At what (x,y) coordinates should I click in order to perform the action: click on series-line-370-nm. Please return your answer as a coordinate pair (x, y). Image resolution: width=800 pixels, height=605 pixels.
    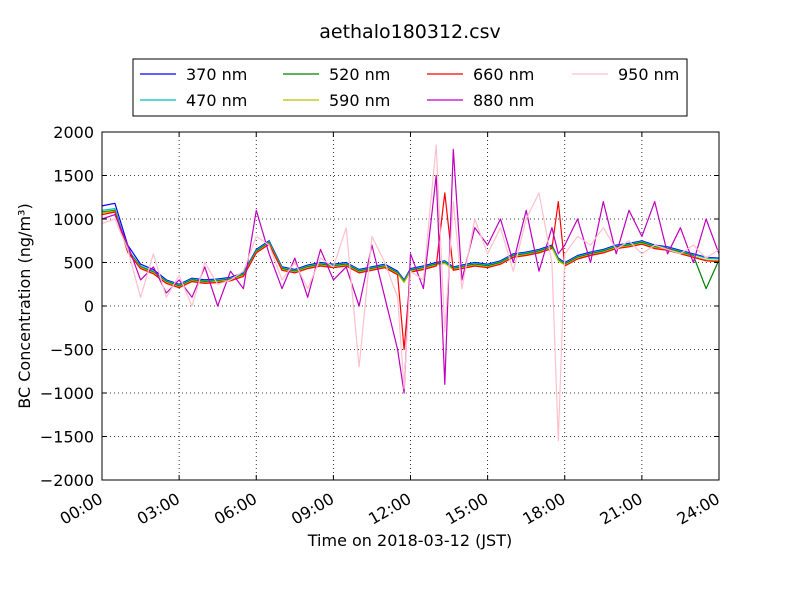
    Looking at the image, I should click on (410, 243).